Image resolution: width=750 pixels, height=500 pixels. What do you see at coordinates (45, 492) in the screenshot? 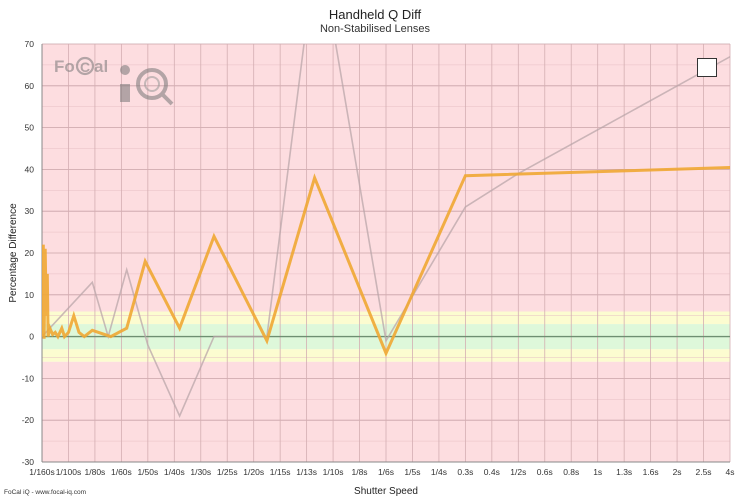
I see `footer-credit: FoCal iQ - www.focal-iq.com` at bounding box center [45, 492].